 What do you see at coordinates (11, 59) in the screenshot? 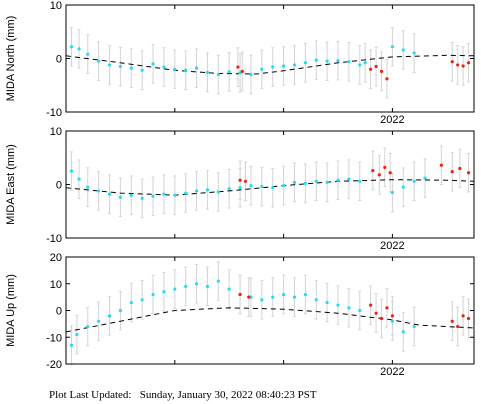
I see `y-axis-label: MIDA North (mm)` at bounding box center [11, 59].